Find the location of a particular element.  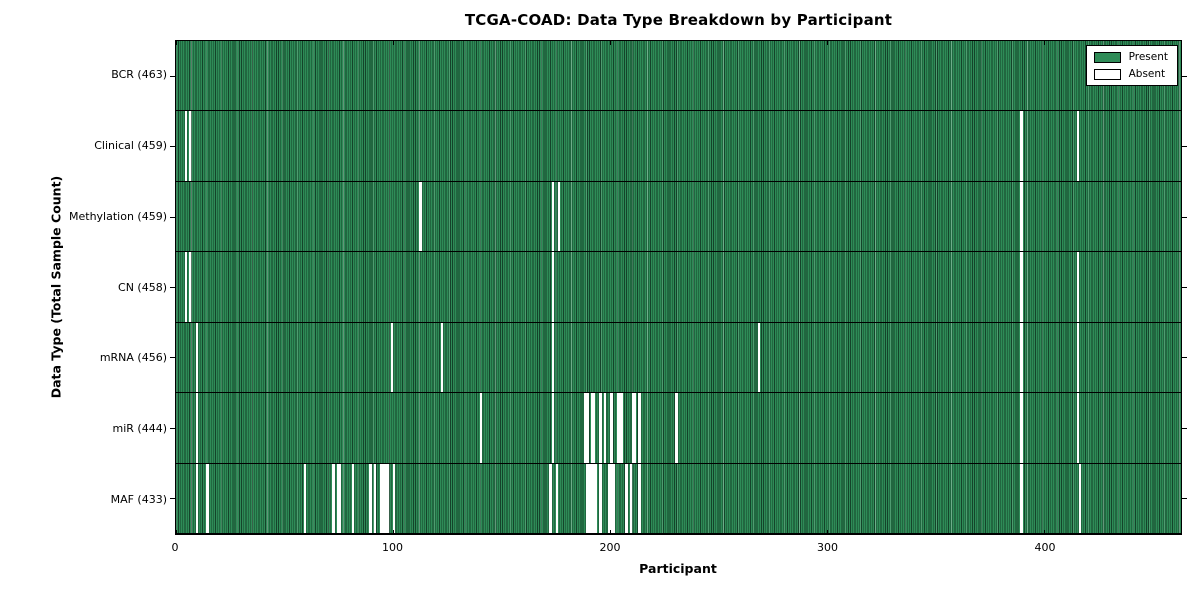

ytick-label-clinical: Clinical (459) is located at coordinates (130, 146).